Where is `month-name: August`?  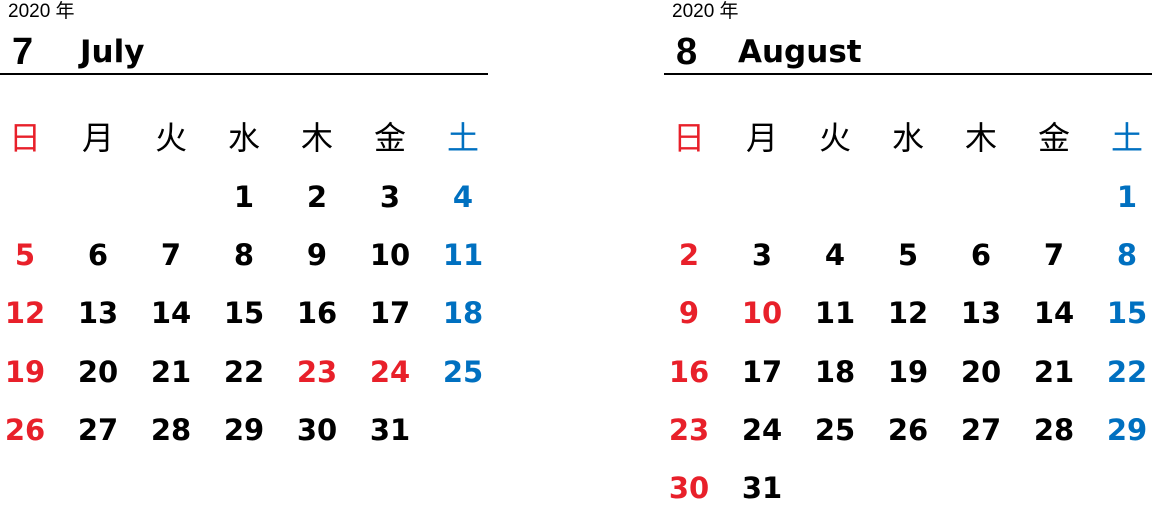
month-name: August is located at coordinates (800, 52).